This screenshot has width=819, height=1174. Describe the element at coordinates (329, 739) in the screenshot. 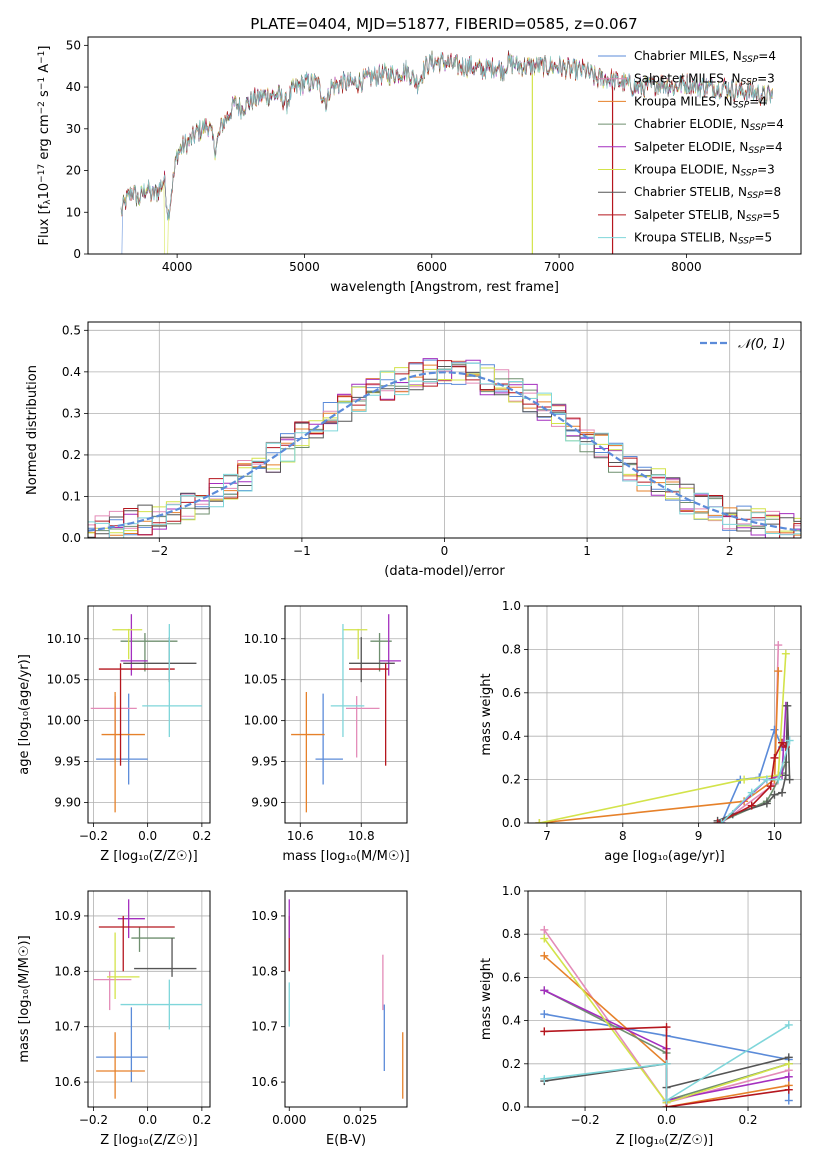

I see `errorbar-point-chabrier-miles` at that location.